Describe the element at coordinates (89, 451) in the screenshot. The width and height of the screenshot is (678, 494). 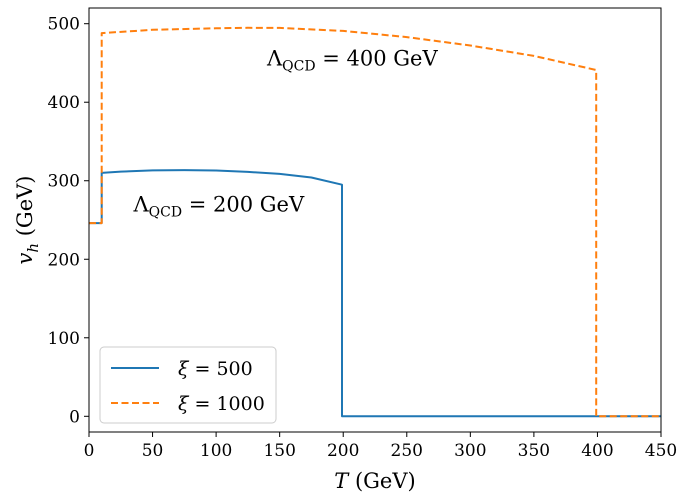
I see `x-tick-label: 0` at that location.